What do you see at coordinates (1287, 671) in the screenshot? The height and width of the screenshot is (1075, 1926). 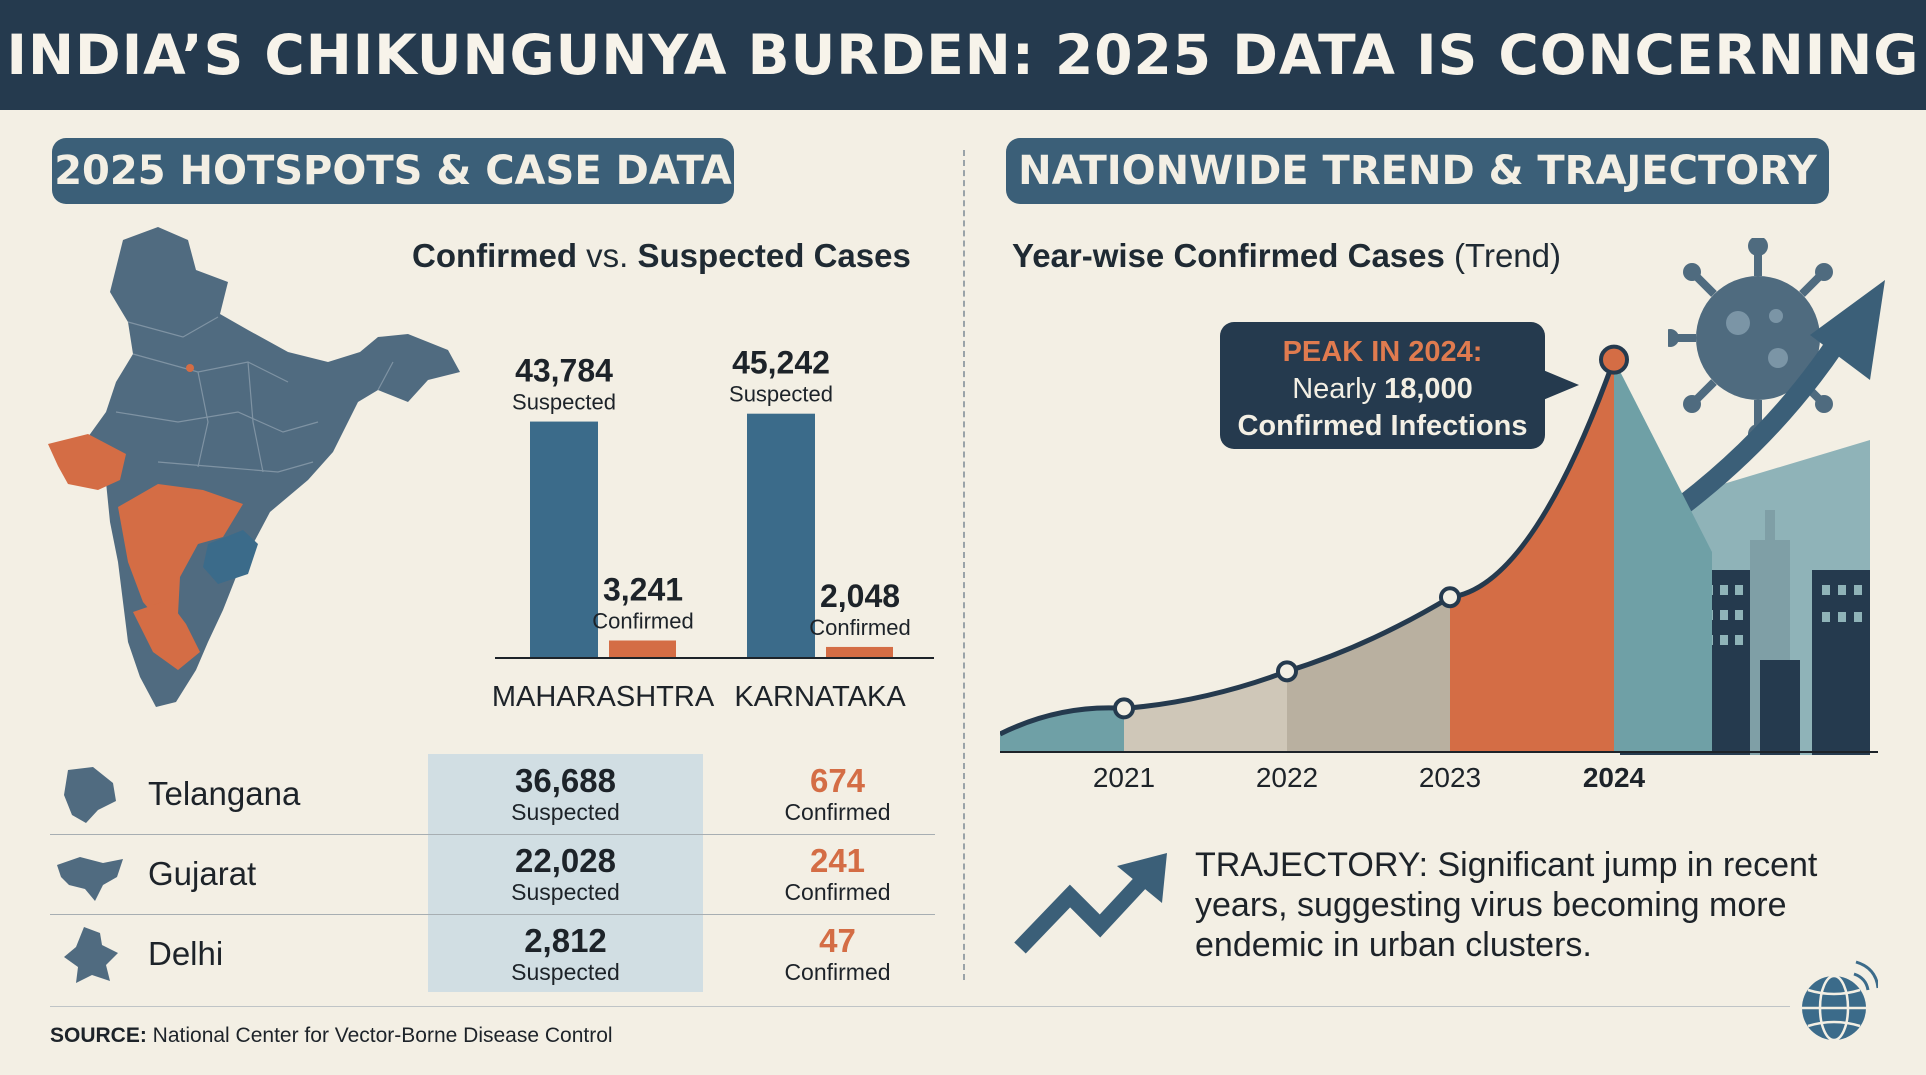 I see `trend-point-2022` at bounding box center [1287, 671].